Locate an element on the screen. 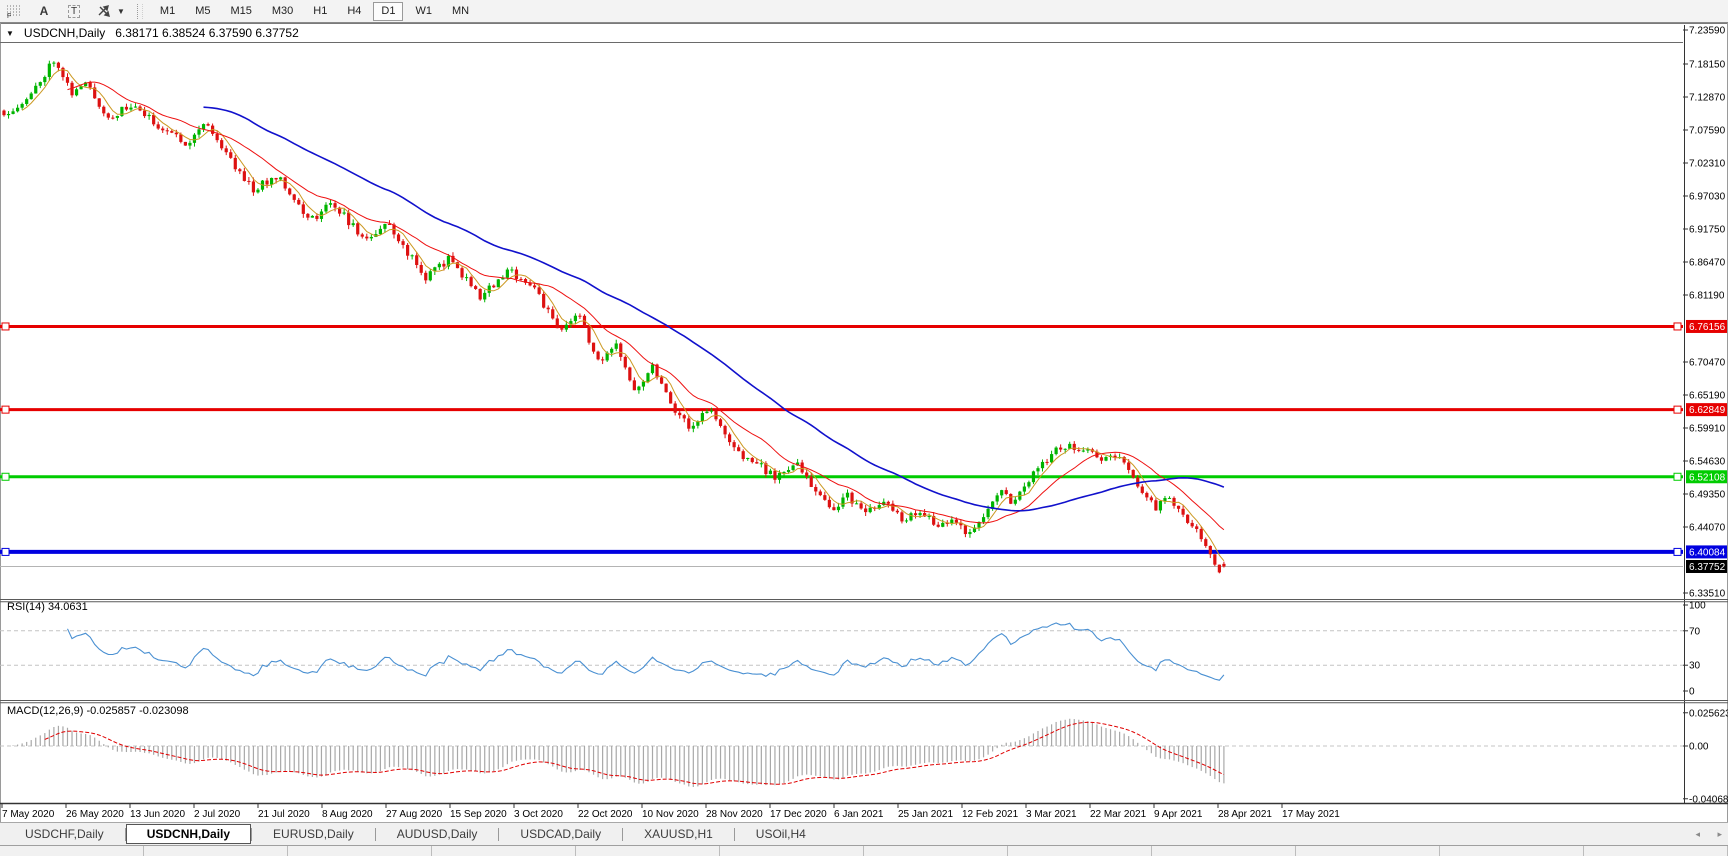 The height and width of the screenshot is (856, 1728). chart-ohlc-values: 6.38171 6.38524 6.37590 6.37752 is located at coordinates (207, 33).